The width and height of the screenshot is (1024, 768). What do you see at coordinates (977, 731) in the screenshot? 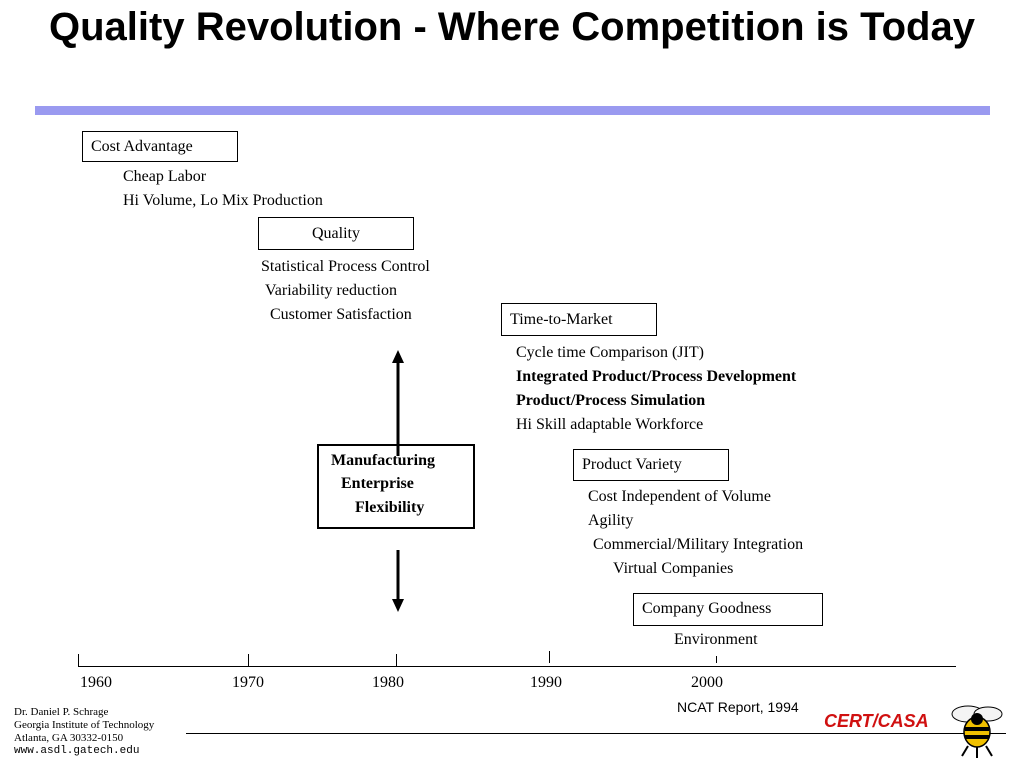
I see `bee-icon` at bounding box center [977, 731].